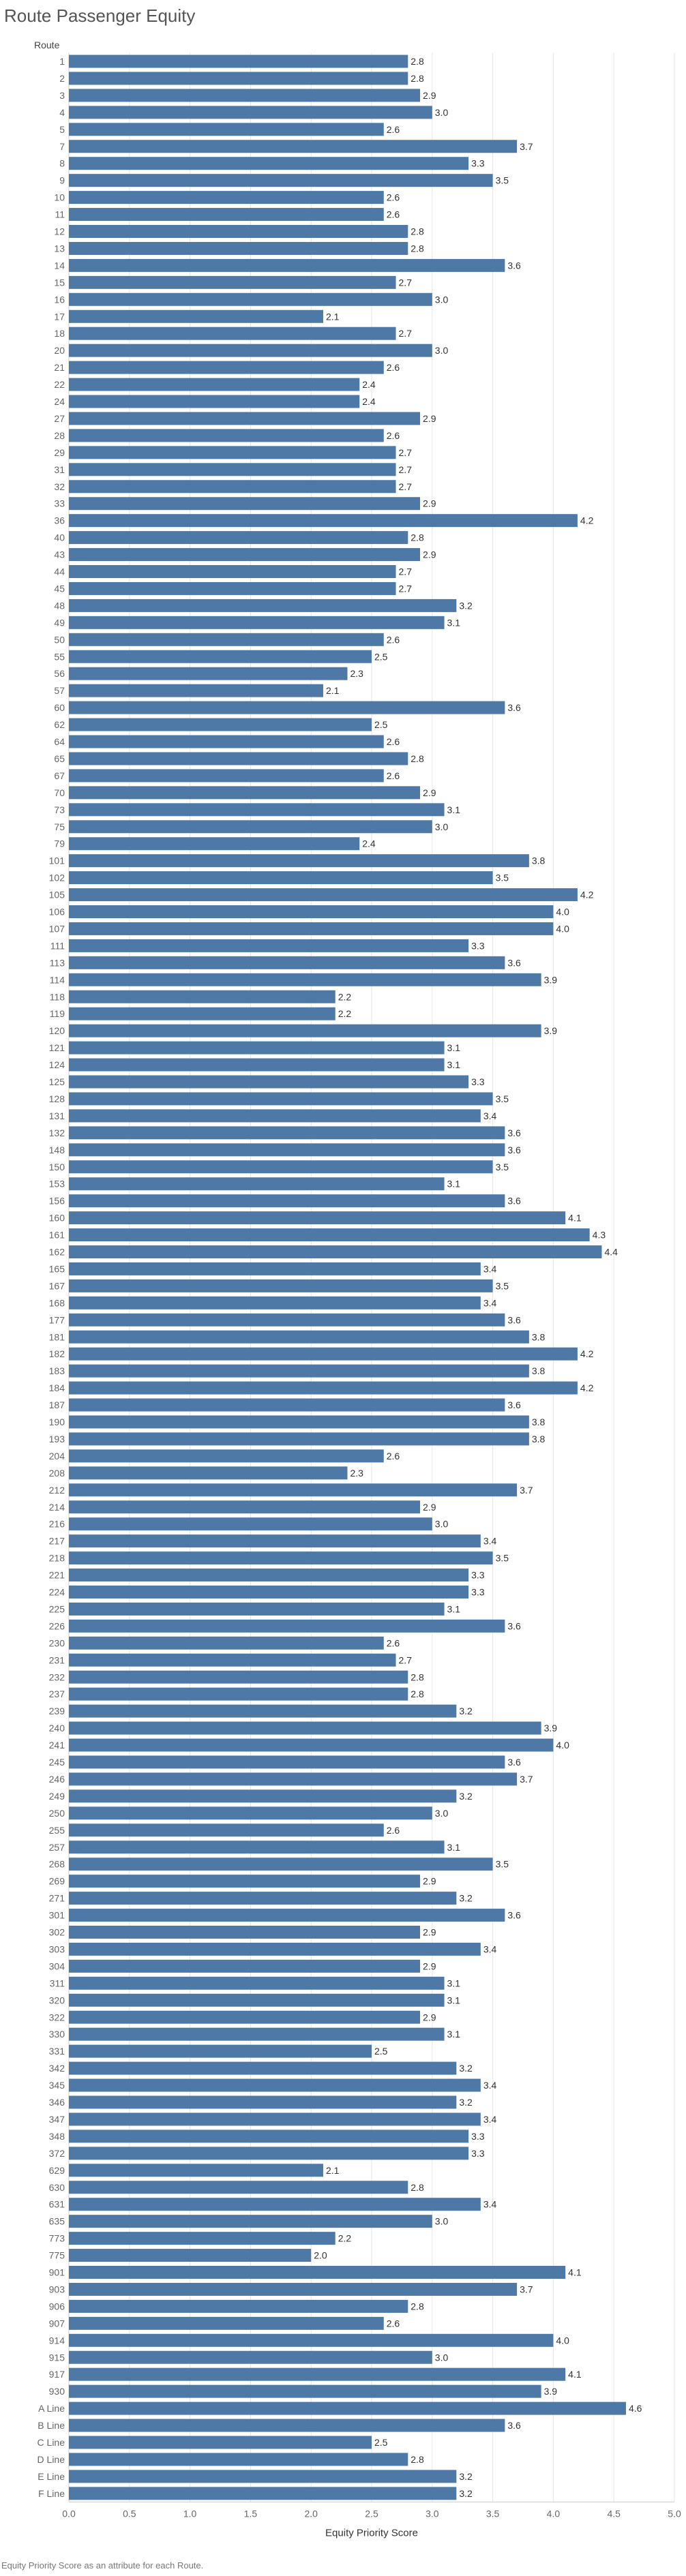 Image resolution: width=686 pixels, height=2576 pixels. Describe the element at coordinates (52, 2493) in the screenshot. I see `route-label: F Line` at that location.